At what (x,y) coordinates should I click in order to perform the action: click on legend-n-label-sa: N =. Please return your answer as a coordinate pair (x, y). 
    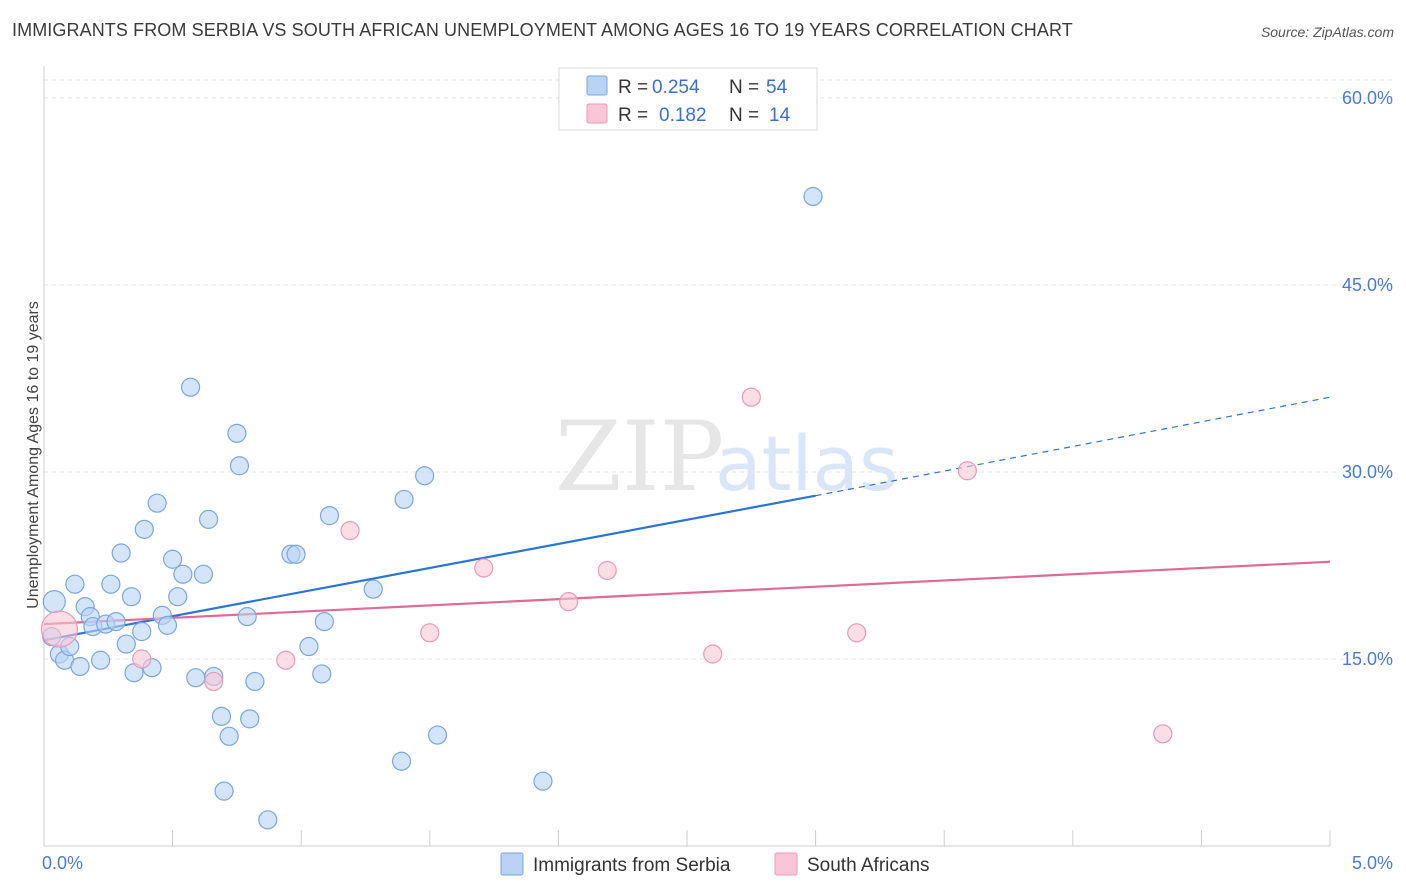
    Looking at the image, I should click on (744, 115).